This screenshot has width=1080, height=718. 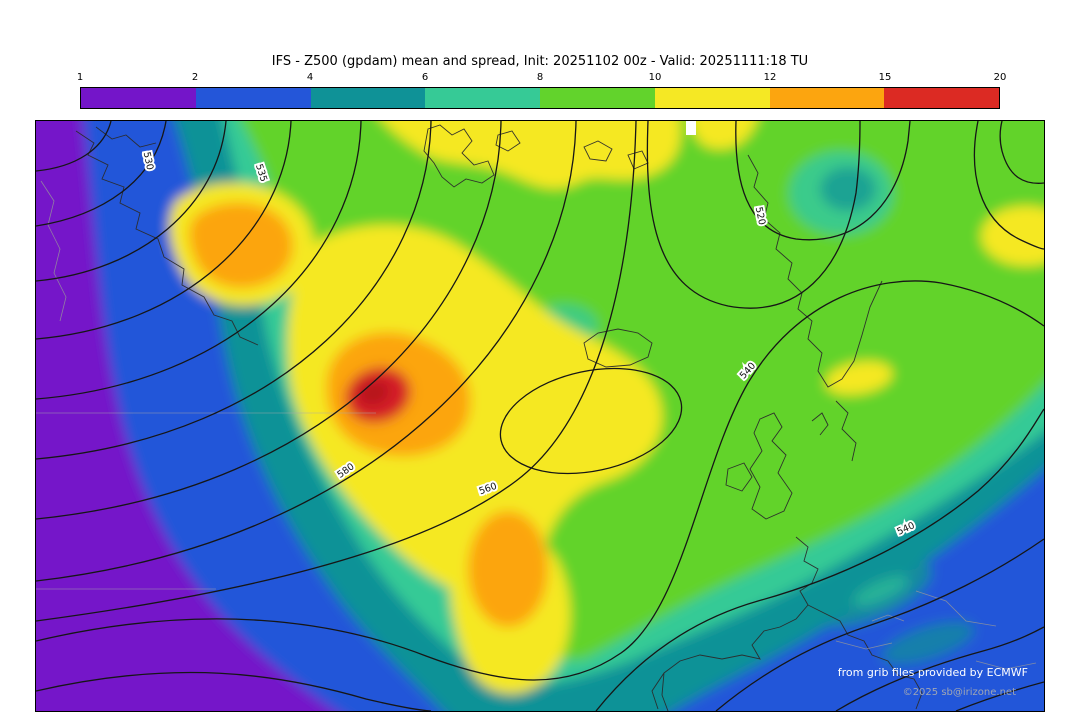 I want to click on credit-copyright: ©2025 sb@irizone.net, so click(x=959, y=692).